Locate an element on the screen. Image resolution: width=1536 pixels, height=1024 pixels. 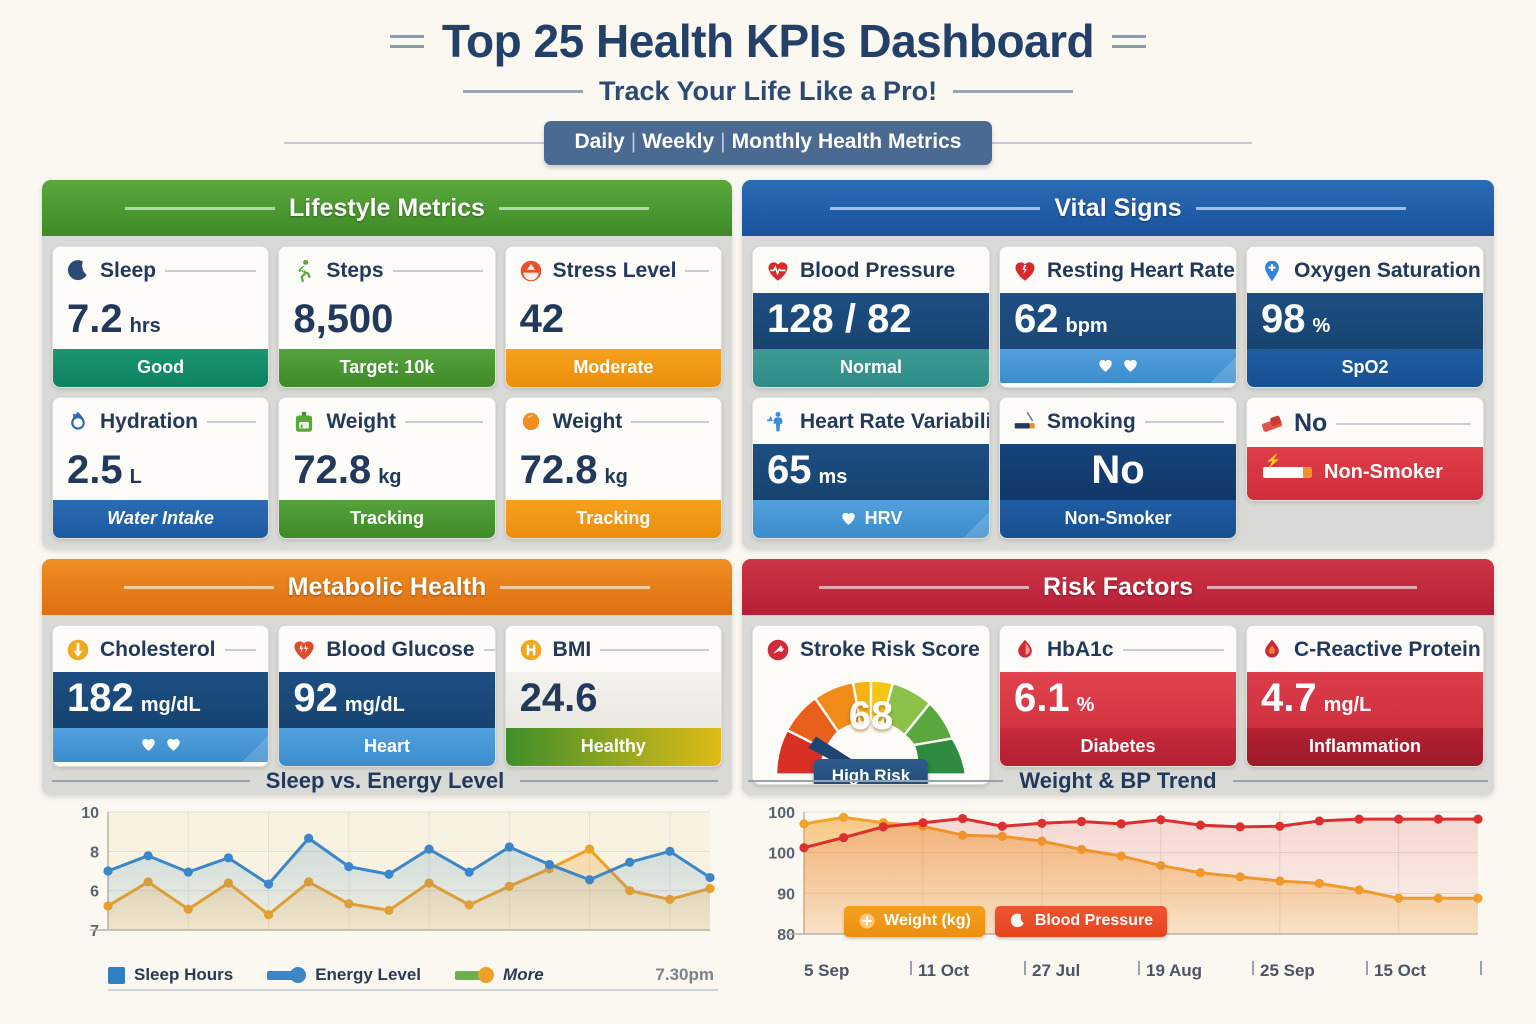
panel-body-metabolic: Cholesterol 182 mg/dL is located at coordinates (387, 696).